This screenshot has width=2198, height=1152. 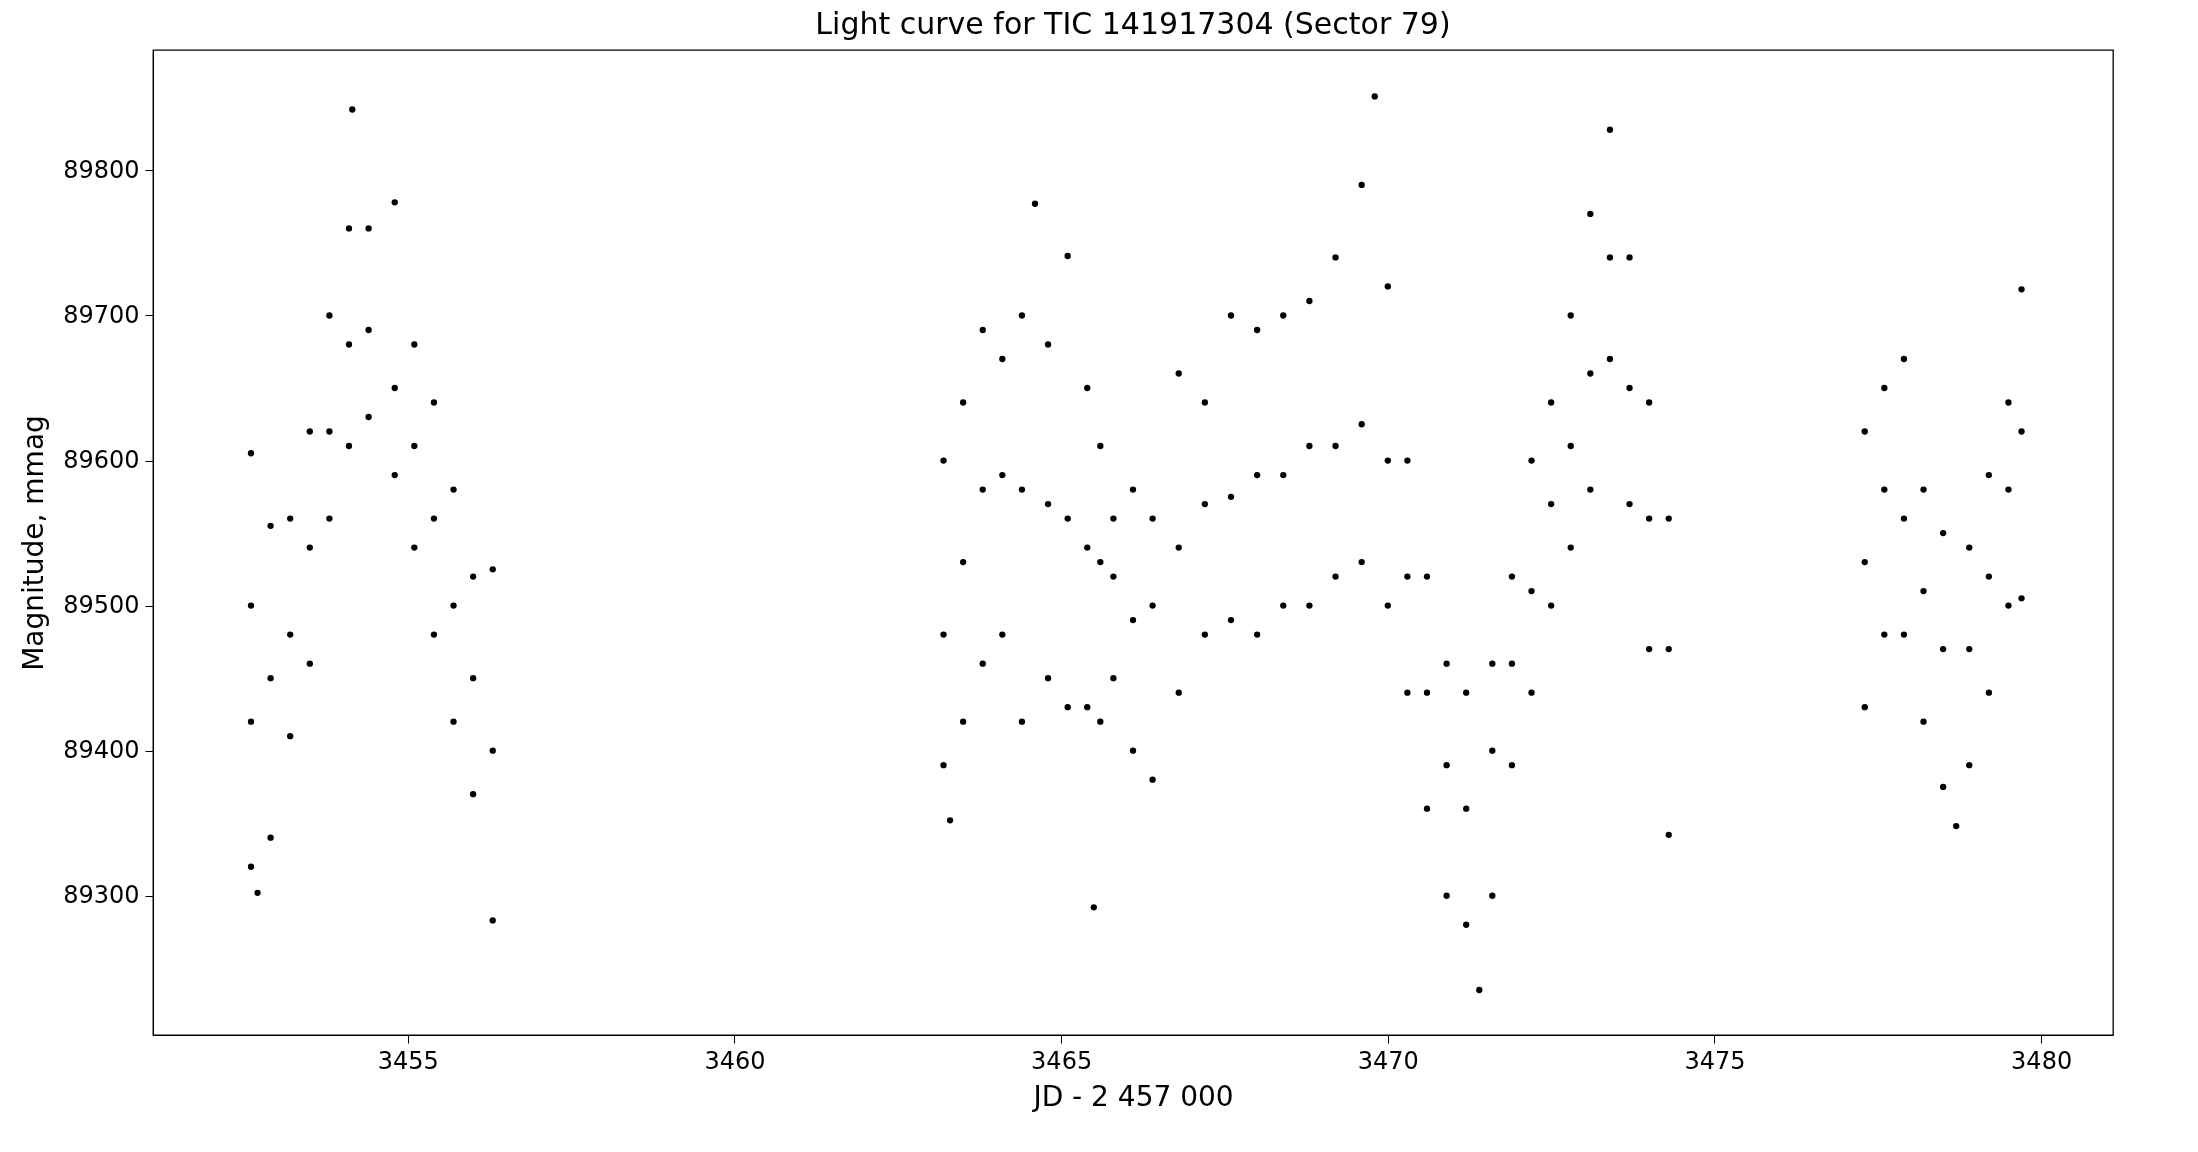 I want to click on y-axis-title: Magnitude, mmag, so click(x=34, y=543).